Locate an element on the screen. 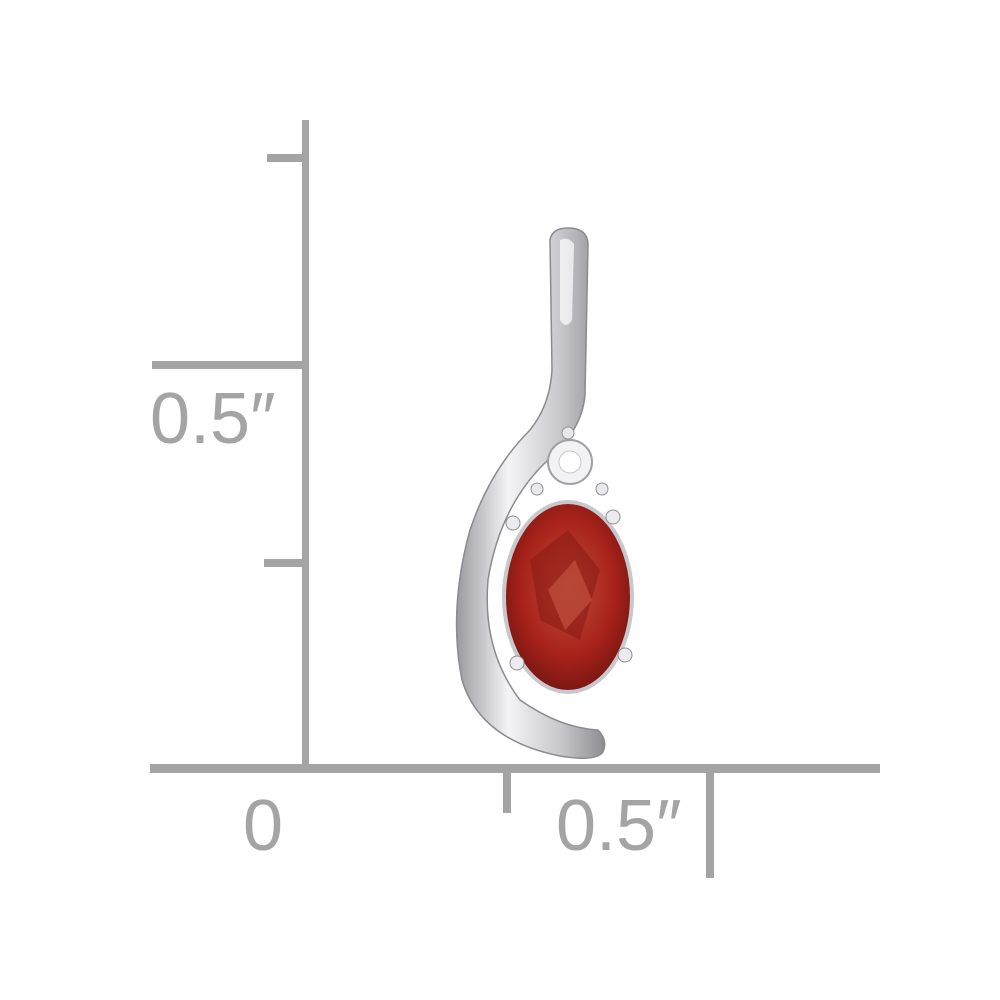  garnet-facet-light is located at coordinates (570, 595).